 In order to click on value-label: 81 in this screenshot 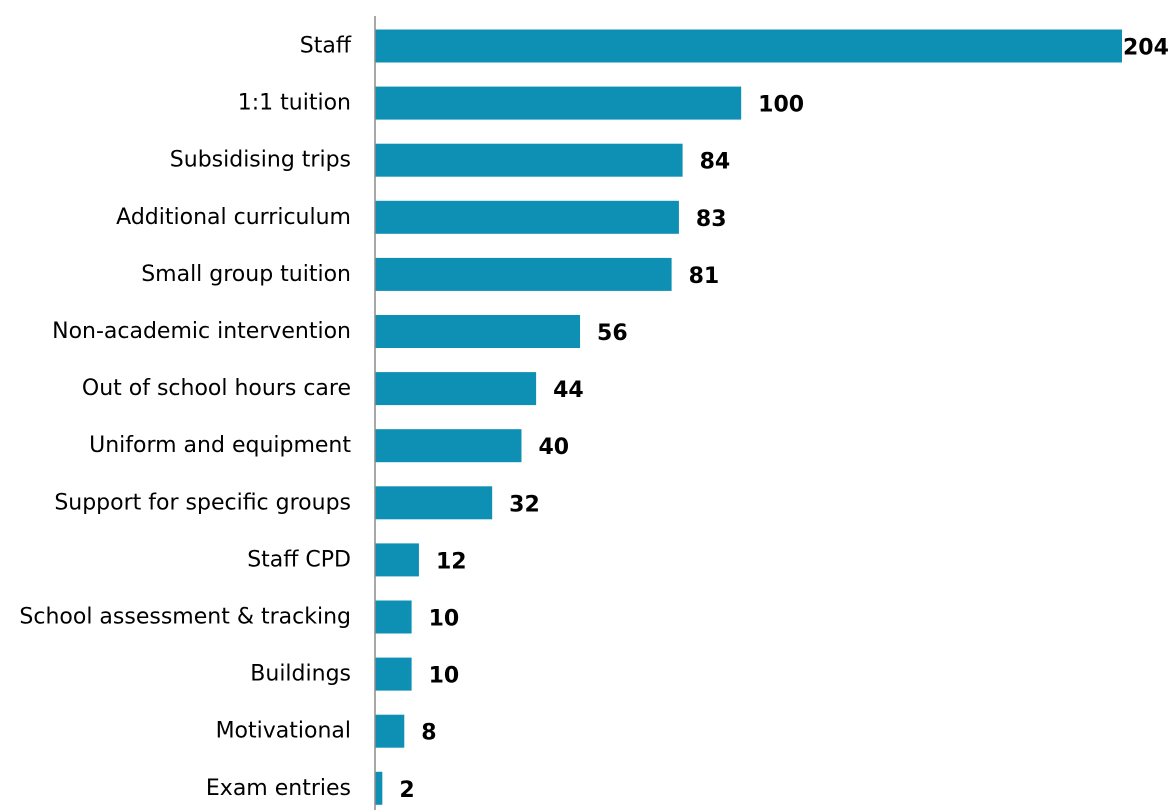, I will do `click(704, 276)`.